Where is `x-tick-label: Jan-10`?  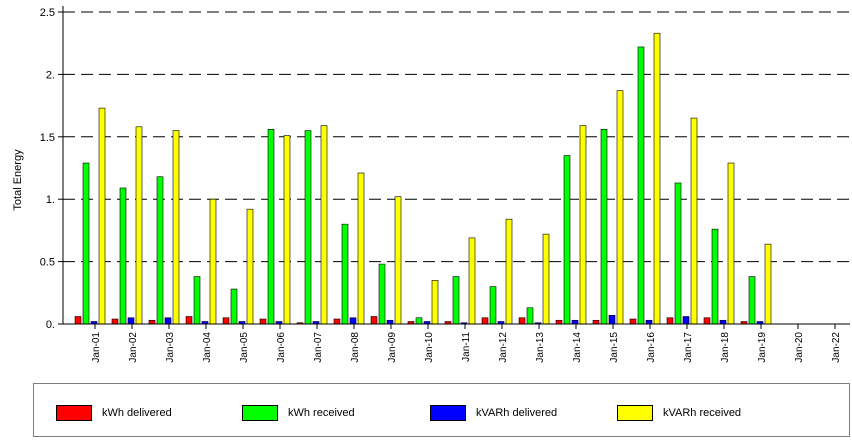
x-tick-label: Jan-10 is located at coordinates (429, 347).